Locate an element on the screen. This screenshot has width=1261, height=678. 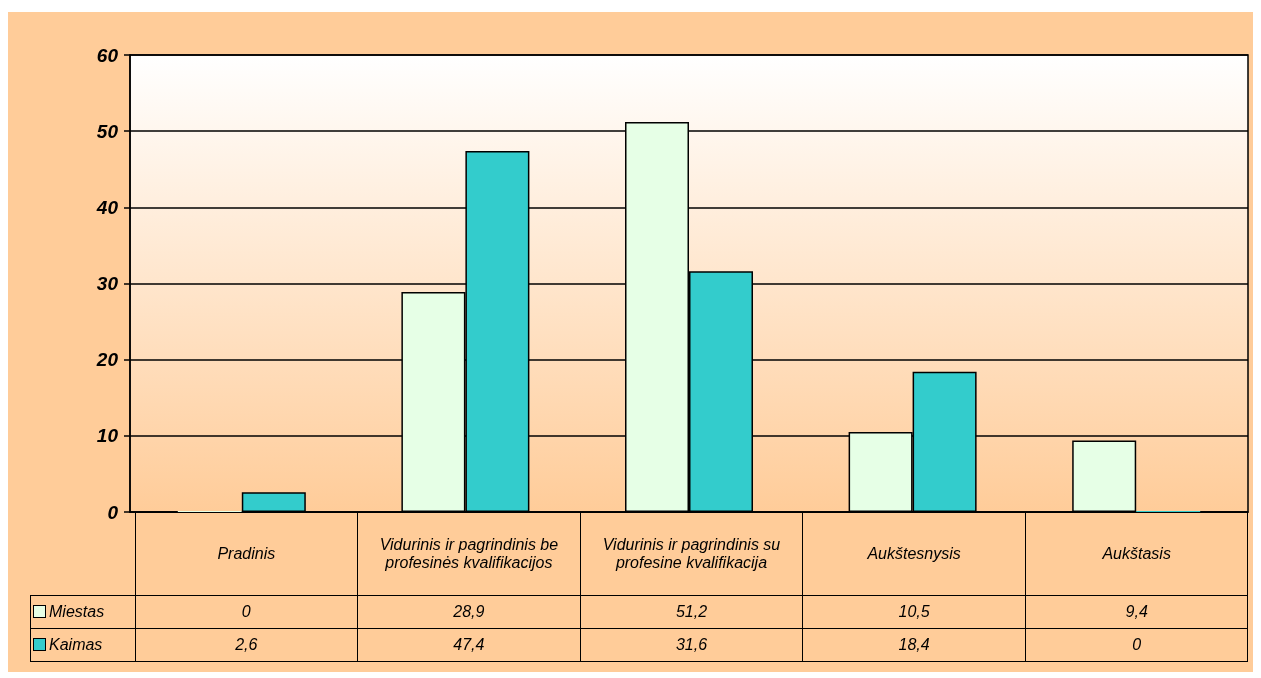
data-label: 9,4 is located at coordinates (1136, 612).